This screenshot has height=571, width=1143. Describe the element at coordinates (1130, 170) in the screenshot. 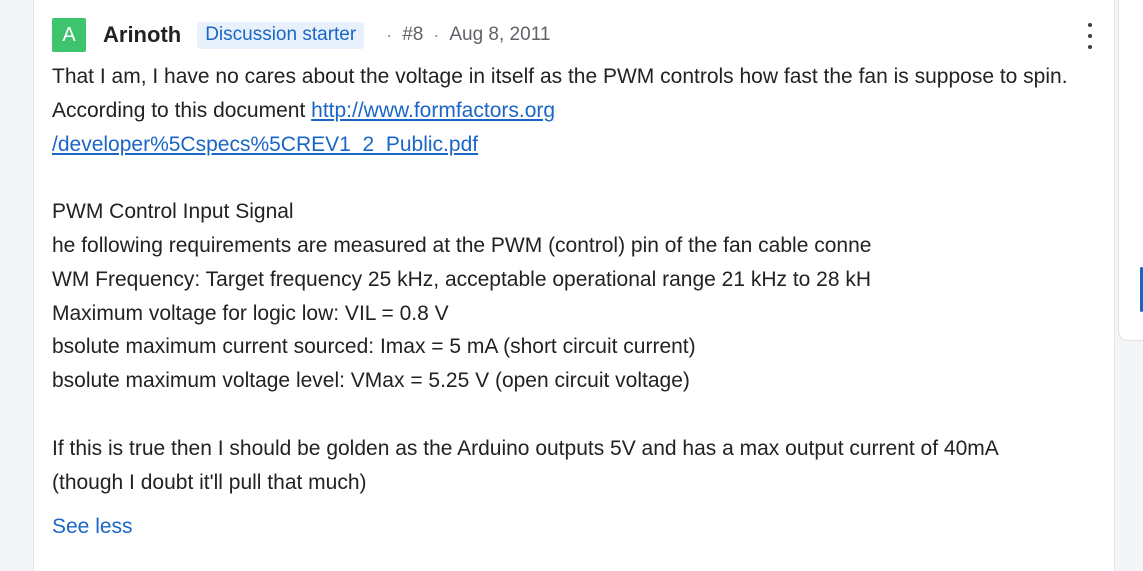

I see `side-panel` at that location.